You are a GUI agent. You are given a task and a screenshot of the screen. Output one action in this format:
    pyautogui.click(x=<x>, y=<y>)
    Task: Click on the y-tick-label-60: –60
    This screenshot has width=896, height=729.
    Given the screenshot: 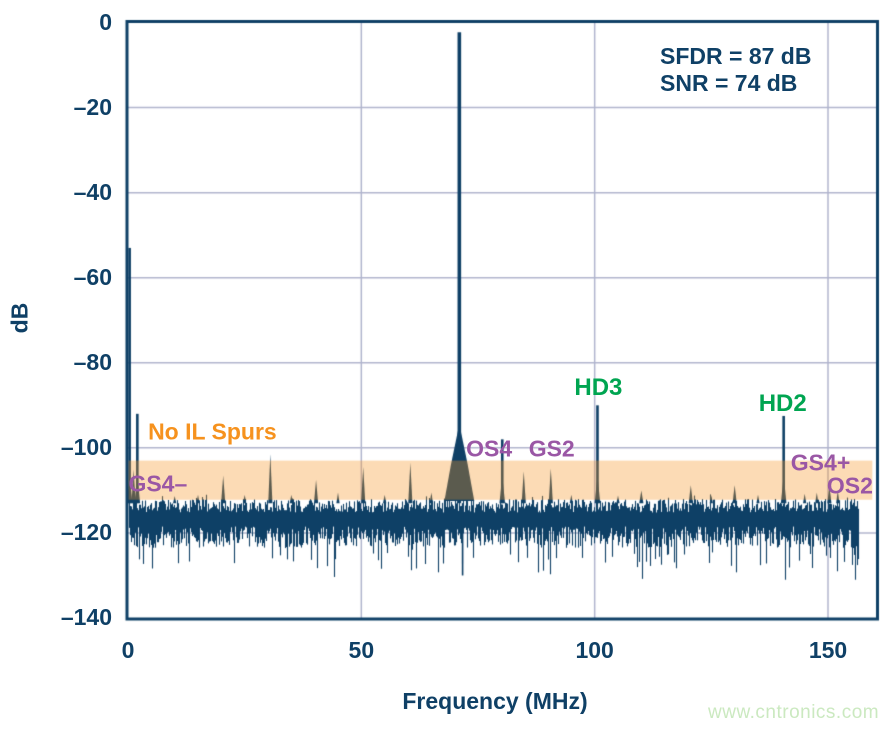 What is the action you would take?
    pyautogui.click(x=92, y=276)
    